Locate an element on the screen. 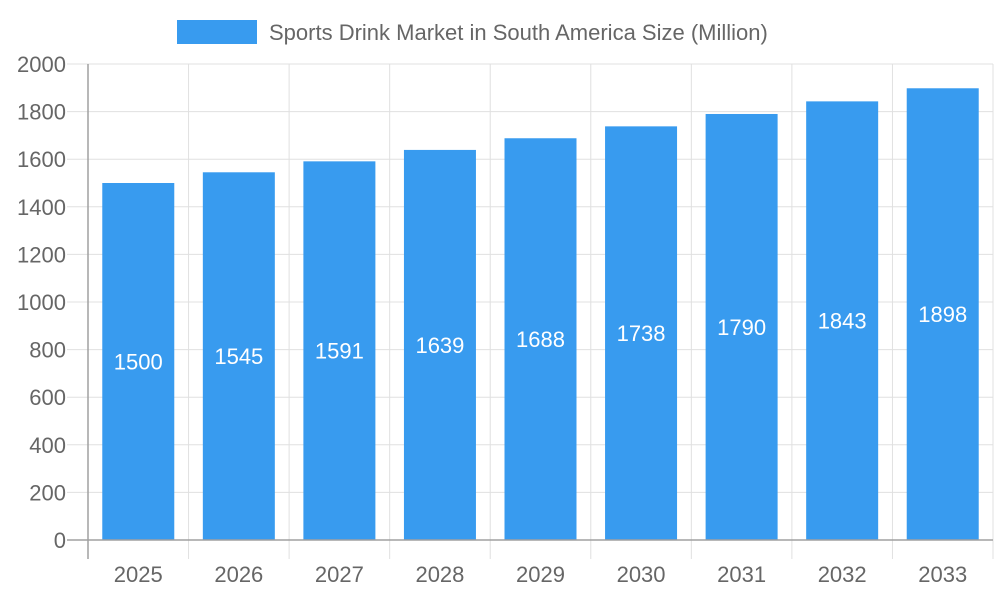  x-tick-label: 2032 is located at coordinates (842, 574).